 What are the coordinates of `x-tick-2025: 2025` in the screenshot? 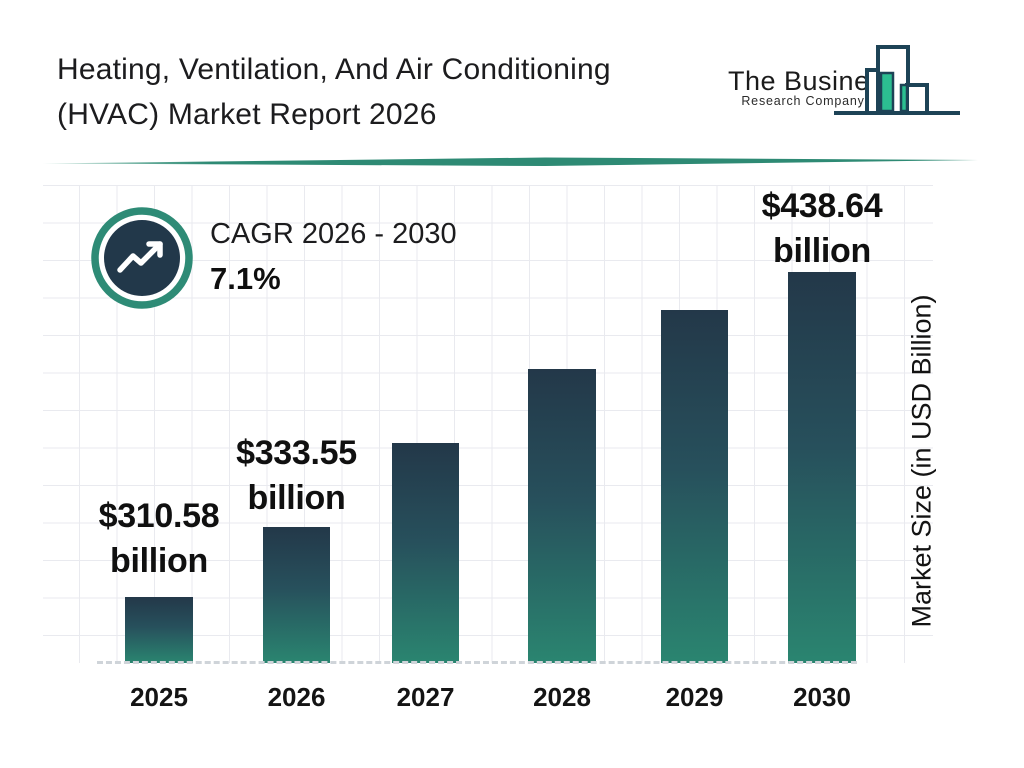 It's located at (159, 697).